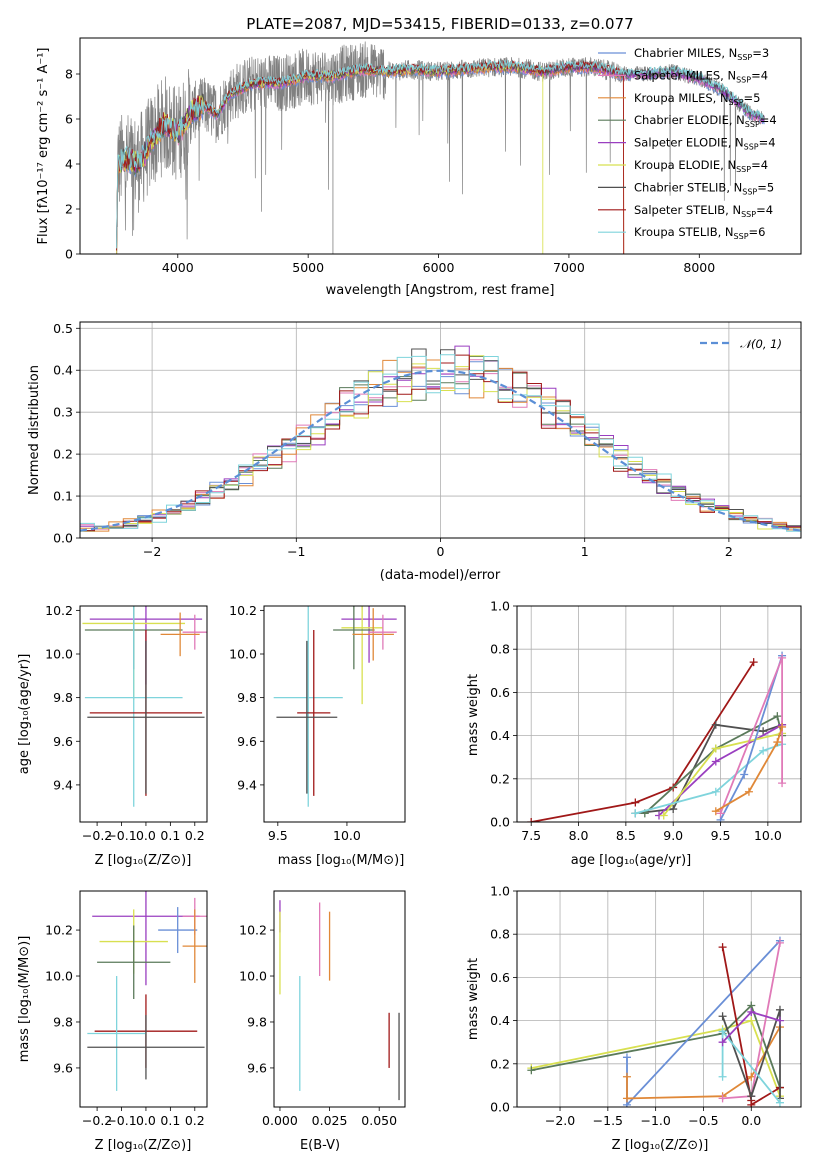 This screenshot has width=819, height=1170. What do you see at coordinates (63, 1021) in the screenshot?
I see `y-tick-label: 9.8` at bounding box center [63, 1021].